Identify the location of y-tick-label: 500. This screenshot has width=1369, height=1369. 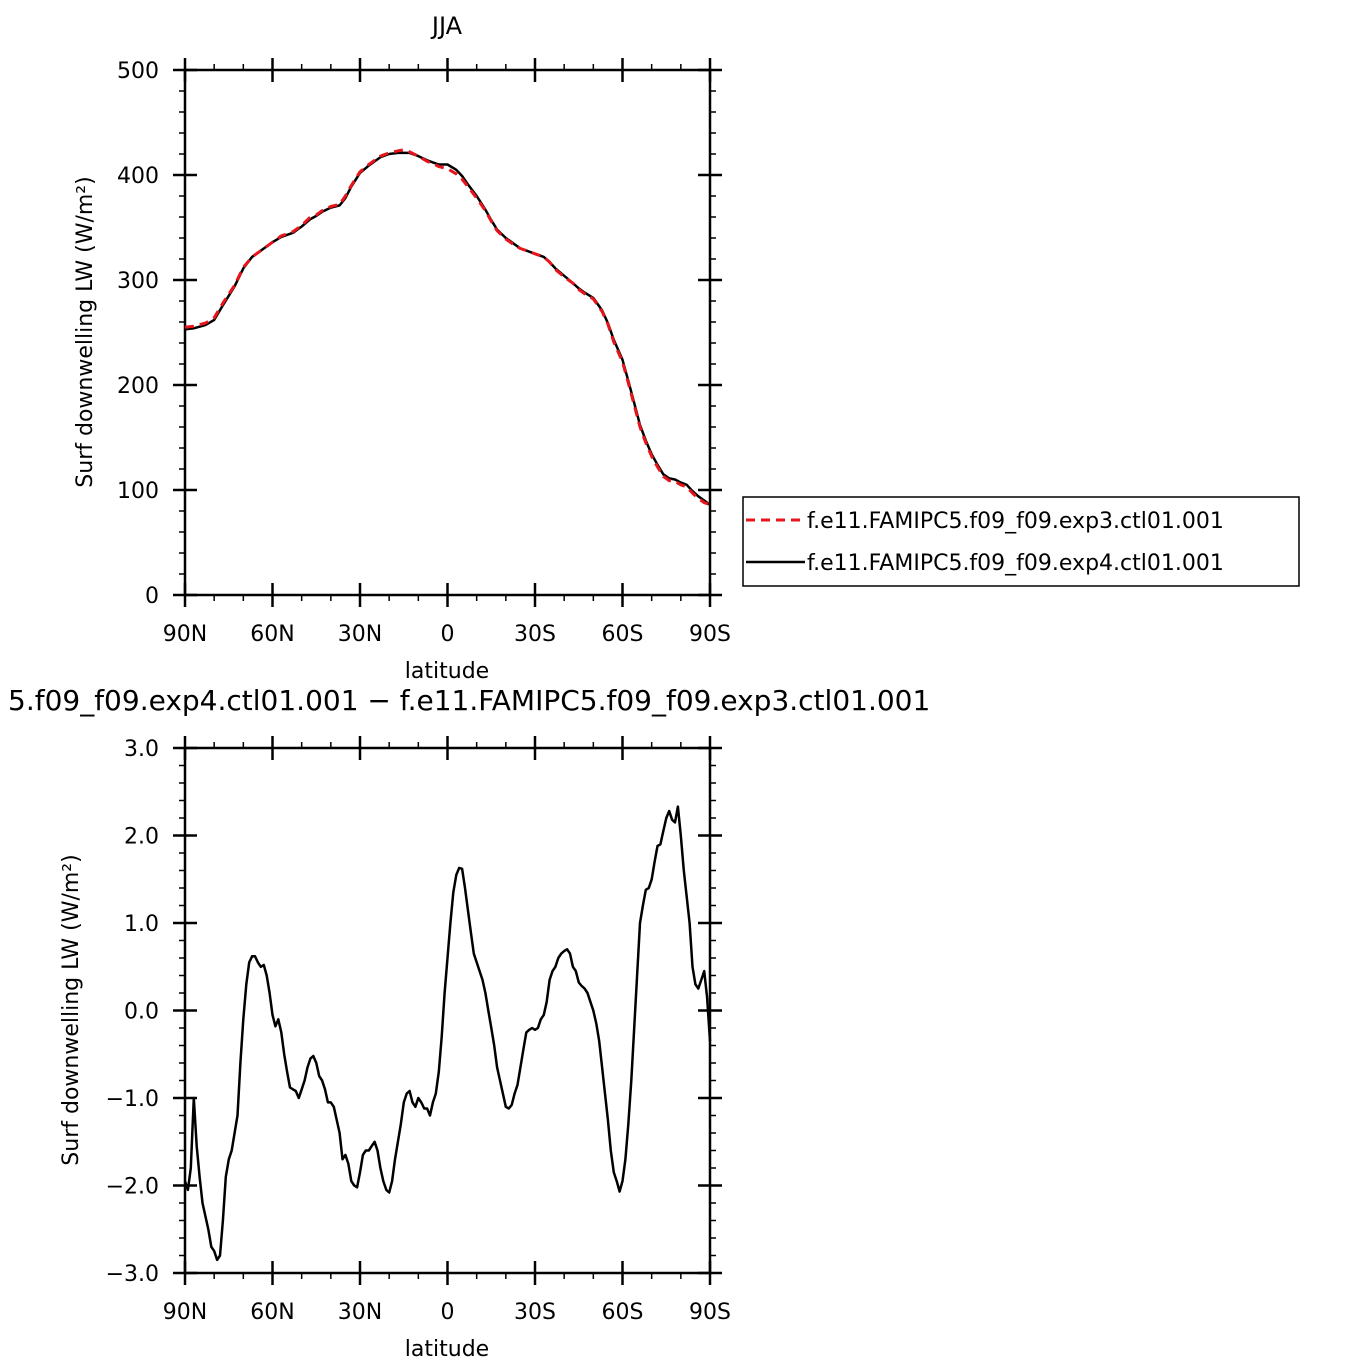
(138, 71).